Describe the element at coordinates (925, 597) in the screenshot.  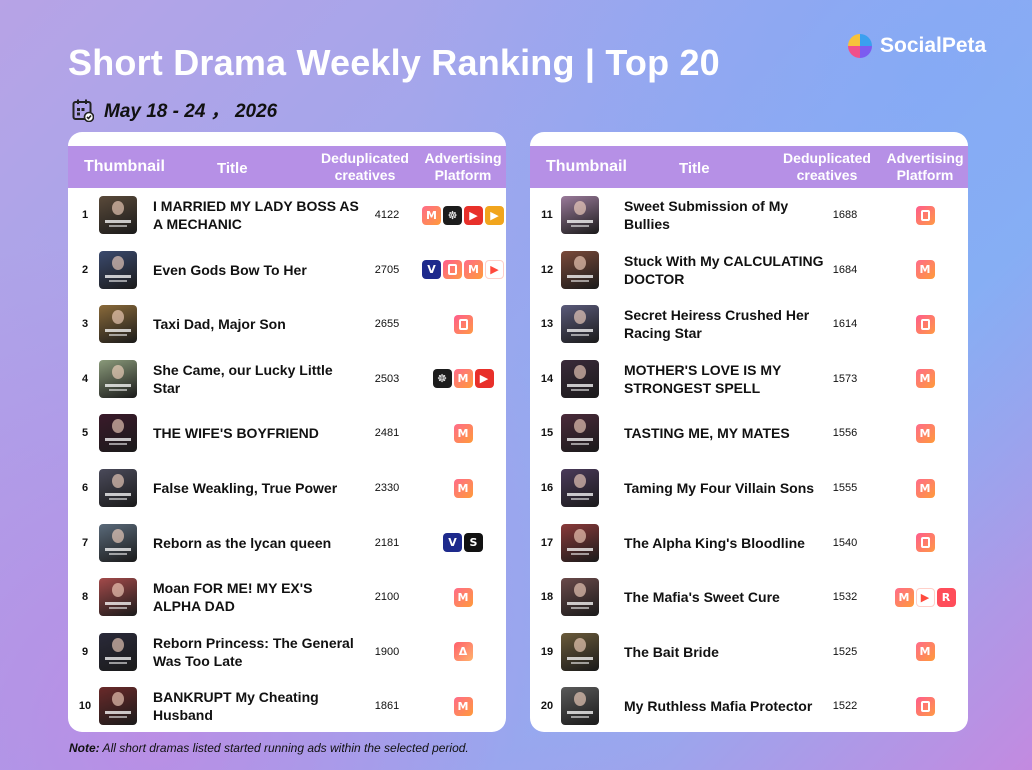
I see `platform-icons: M ▶ R` at that location.